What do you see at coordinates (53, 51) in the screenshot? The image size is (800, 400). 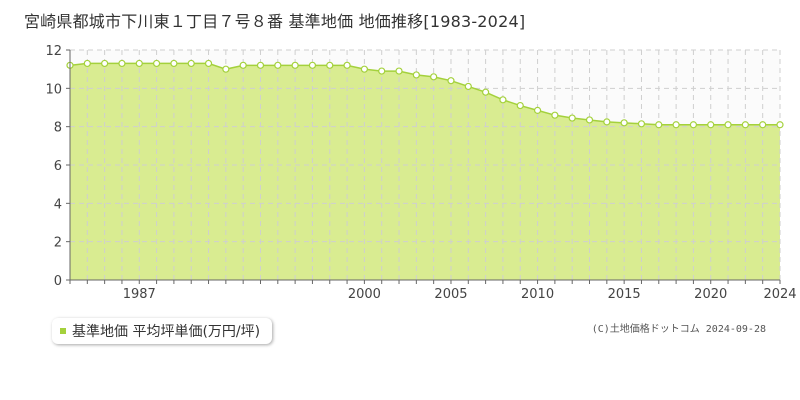 I see `y-tick-label: 12` at bounding box center [53, 51].